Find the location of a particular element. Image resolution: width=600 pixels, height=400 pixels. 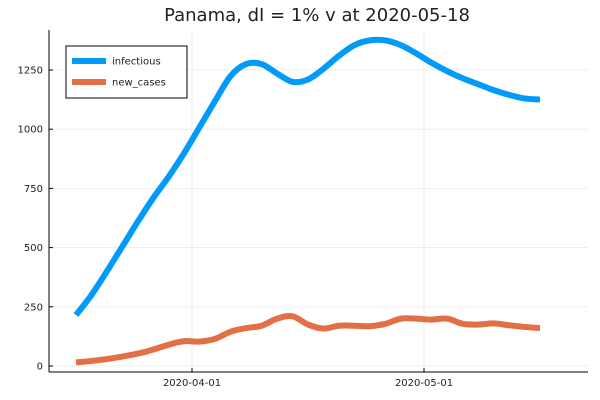

y-tick-label: 1250 is located at coordinates (30, 71).